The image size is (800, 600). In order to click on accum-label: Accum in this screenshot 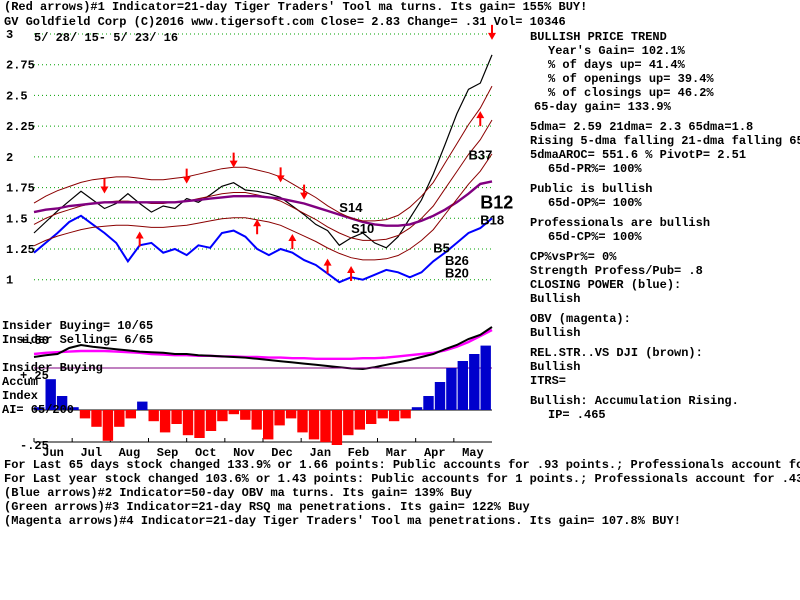, I will do `click(20, 382)`.